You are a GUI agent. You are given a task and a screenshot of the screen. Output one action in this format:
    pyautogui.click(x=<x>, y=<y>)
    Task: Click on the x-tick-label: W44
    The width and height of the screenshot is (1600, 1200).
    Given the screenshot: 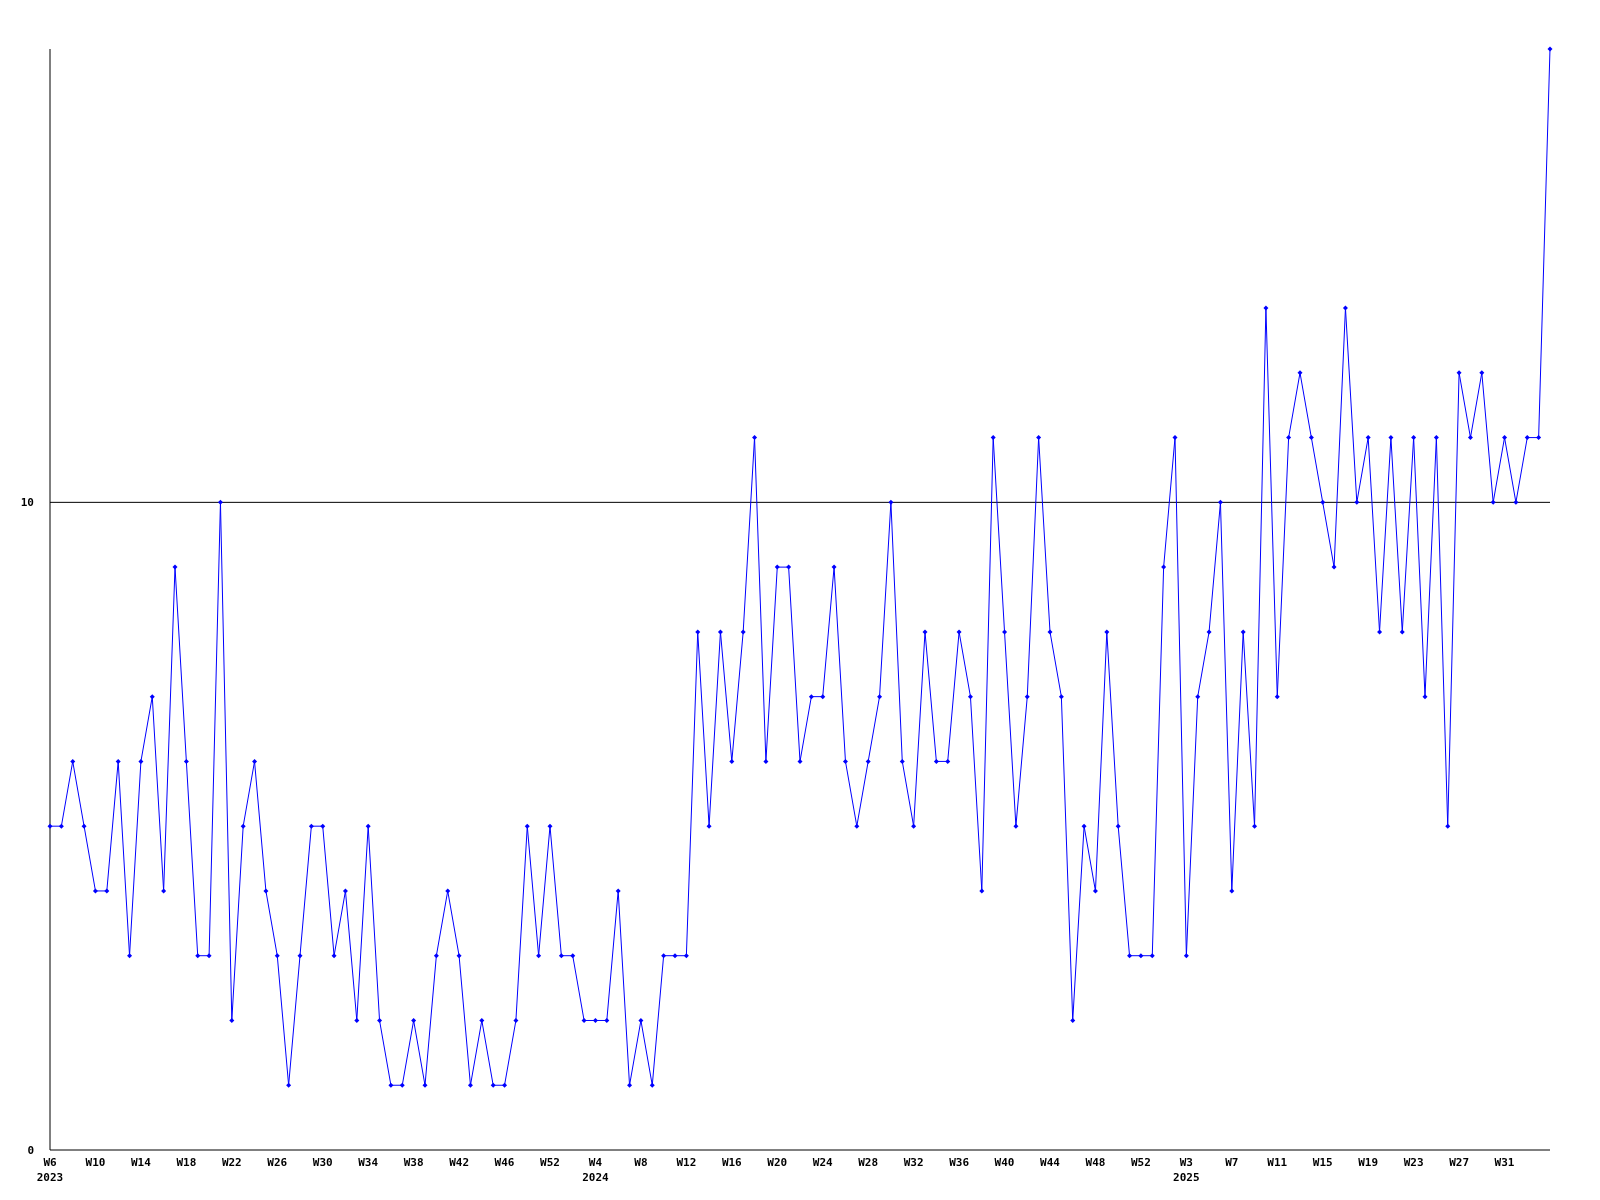 What is the action you would take?
    pyautogui.click(x=1050, y=1162)
    